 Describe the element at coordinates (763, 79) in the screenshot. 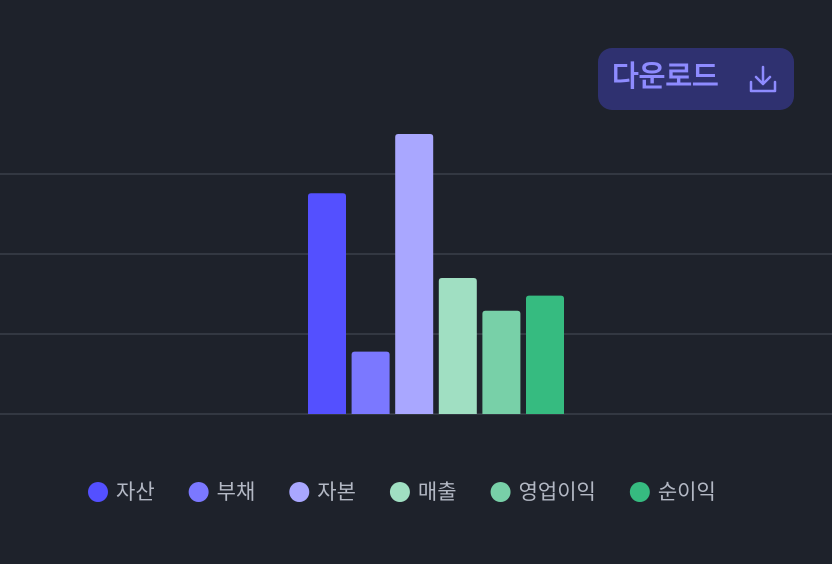

I see `download-icon` at that location.